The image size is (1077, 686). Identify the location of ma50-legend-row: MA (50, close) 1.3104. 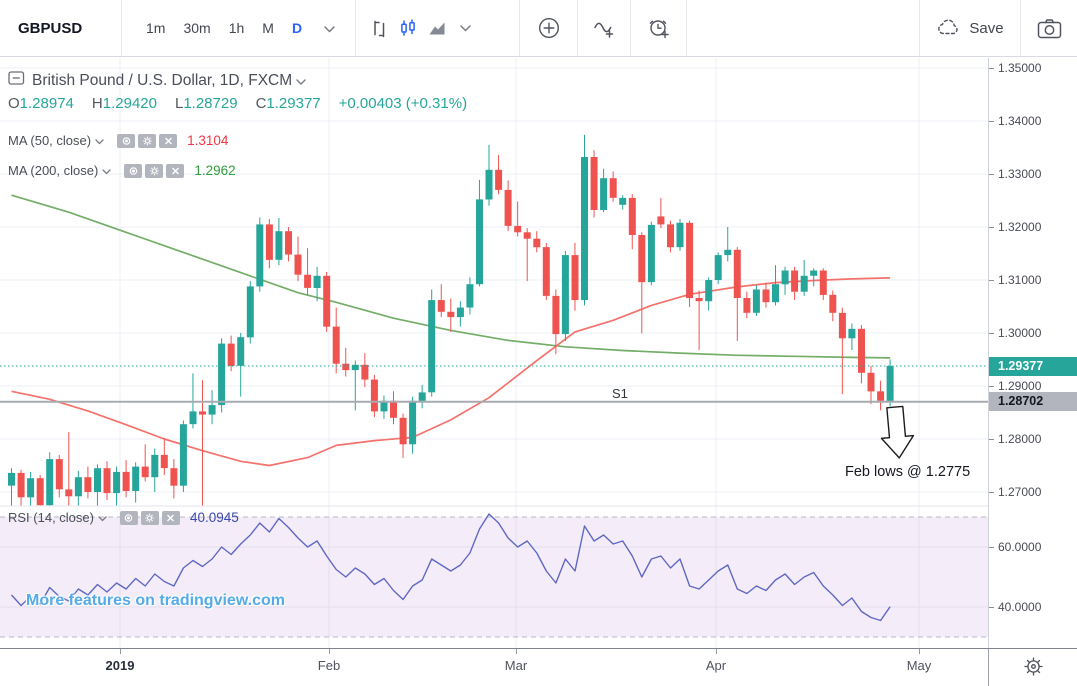
(118, 140).